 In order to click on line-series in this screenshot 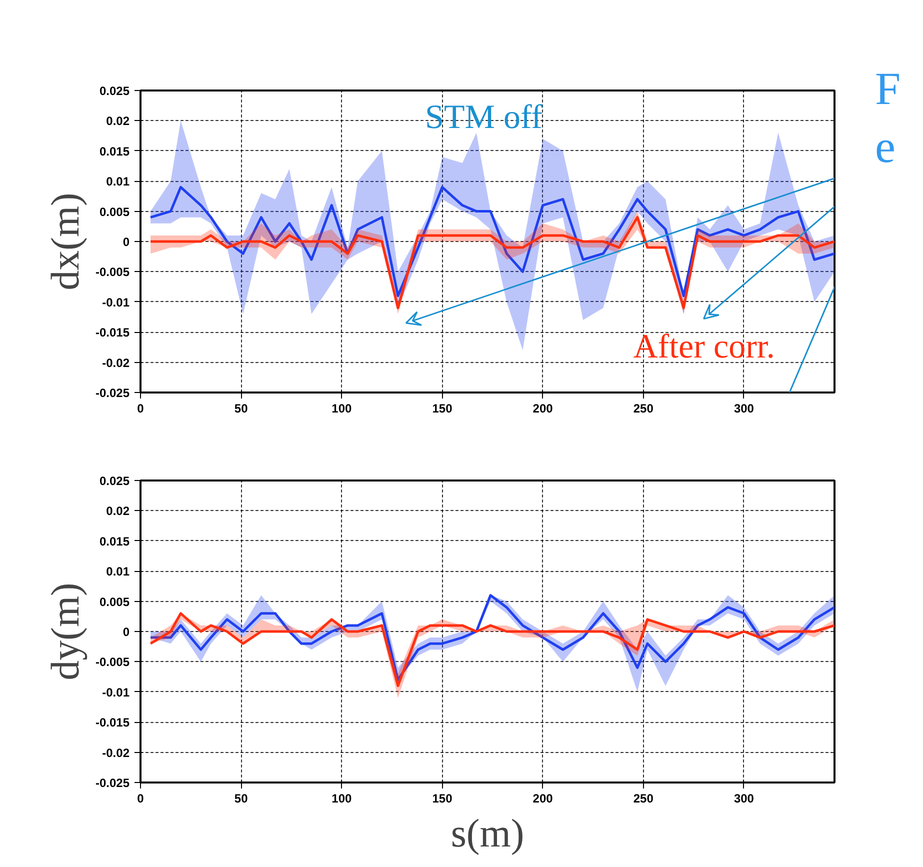, I will do `click(491, 242)`.